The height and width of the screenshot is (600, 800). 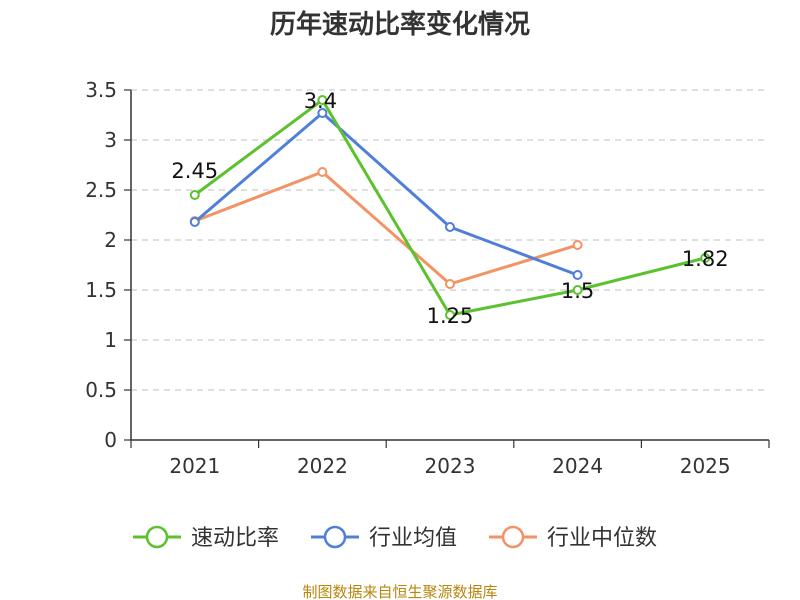 What do you see at coordinates (101, 90) in the screenshot?
I see `y-tick-label: 3.5` at bounding box center [101, 90].